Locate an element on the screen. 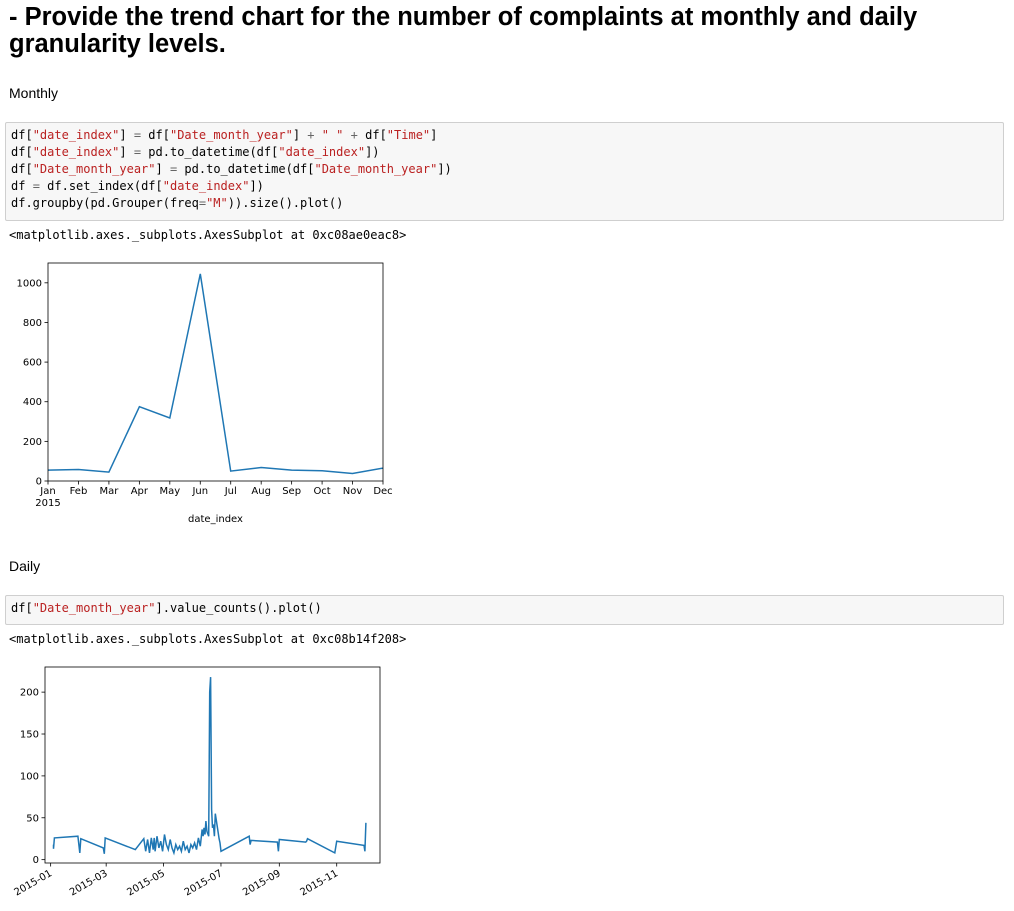 The width and height of the screenshot is (1014, 911). y-tick-label: 100 is located at coordinates (29, 776).